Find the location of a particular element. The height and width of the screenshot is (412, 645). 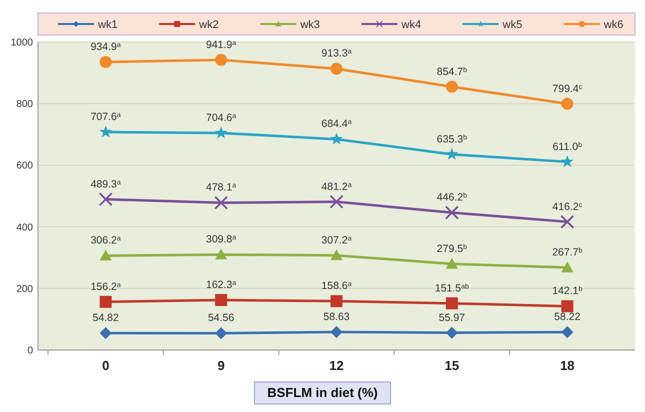

y-tick-label: 600 is located at coordinates (25, 166).